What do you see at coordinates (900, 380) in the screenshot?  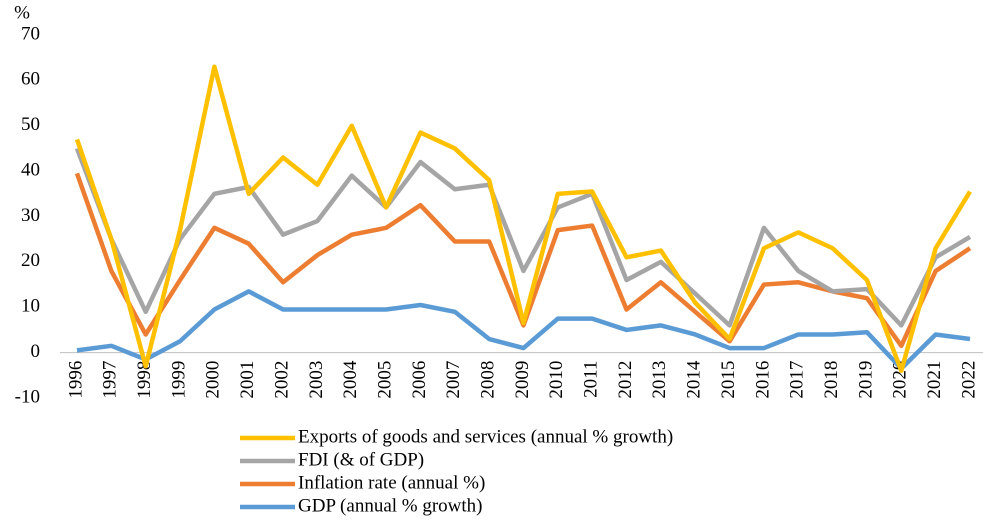 I see `x-tick-label: 2020` at bounding box center [900, 380].